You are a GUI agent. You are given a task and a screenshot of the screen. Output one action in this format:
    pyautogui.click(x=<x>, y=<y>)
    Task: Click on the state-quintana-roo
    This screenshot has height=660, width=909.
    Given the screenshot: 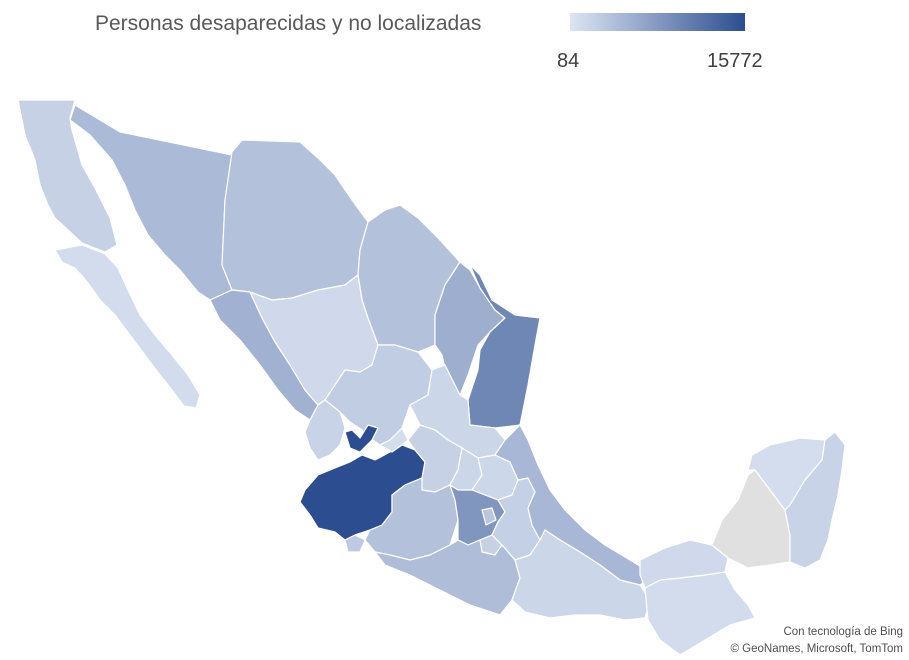 What is the action you would take?
    pyautogui.click(x=815, y=500)
    